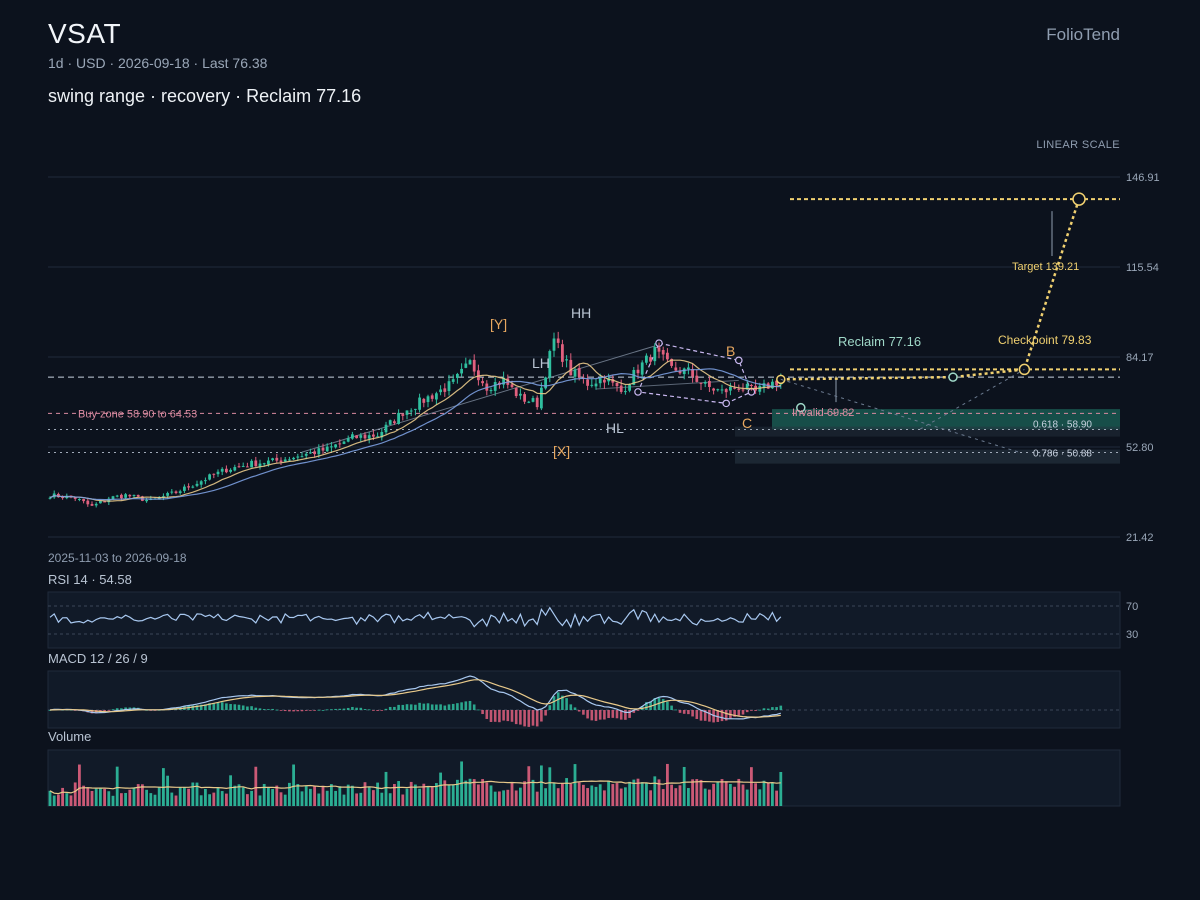 The width and height of the screenshot is (1200, 900). I want to click on pivot-pattern, so click(695, 373).